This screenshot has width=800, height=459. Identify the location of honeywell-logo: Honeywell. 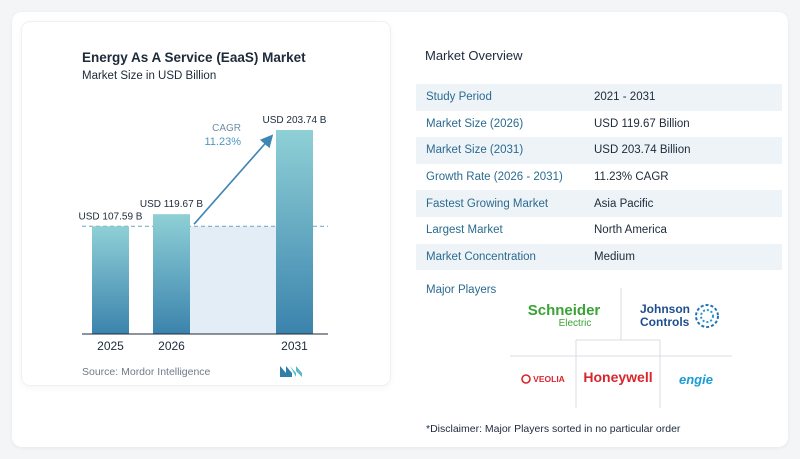
(618, 377).